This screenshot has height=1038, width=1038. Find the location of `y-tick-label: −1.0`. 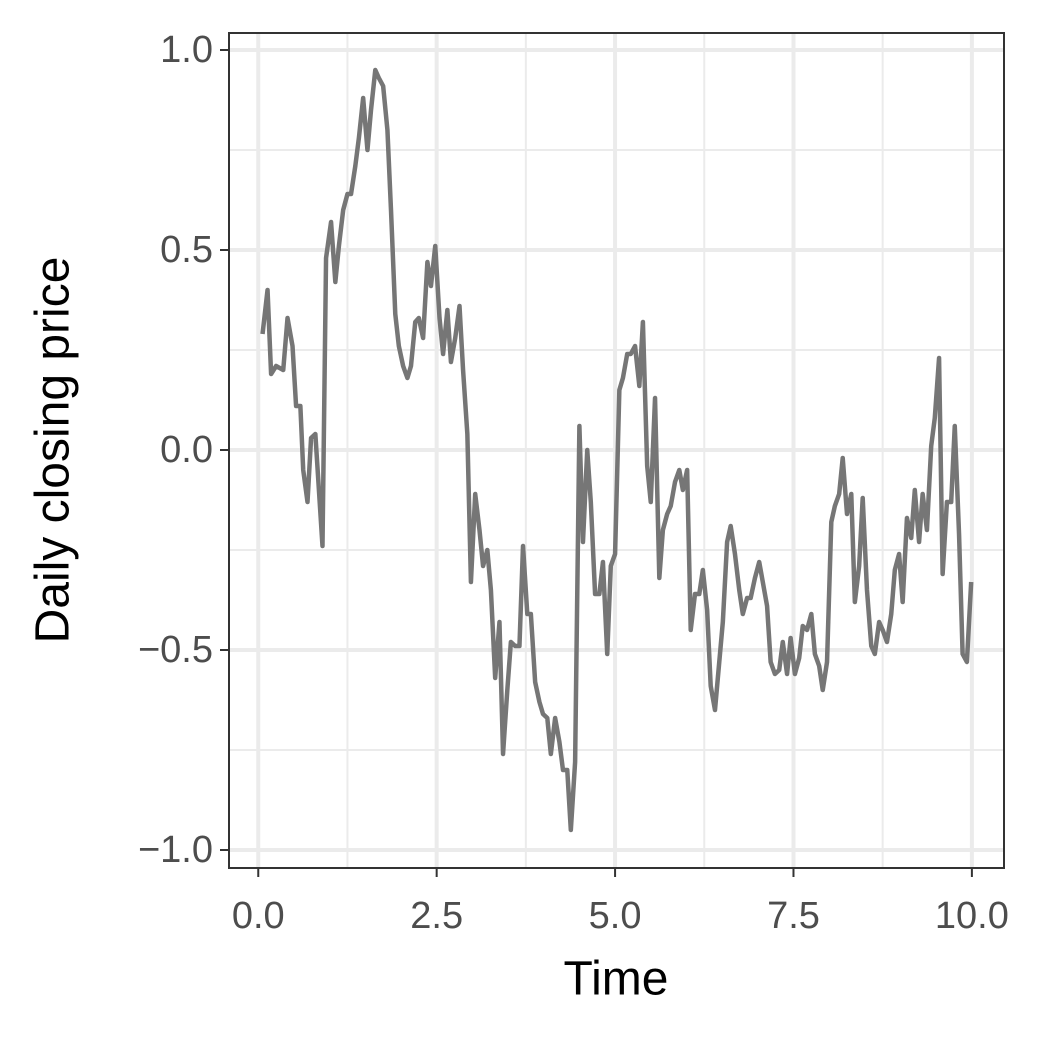

y-tick-label: −1.0 is located at coordinates (175, 850).